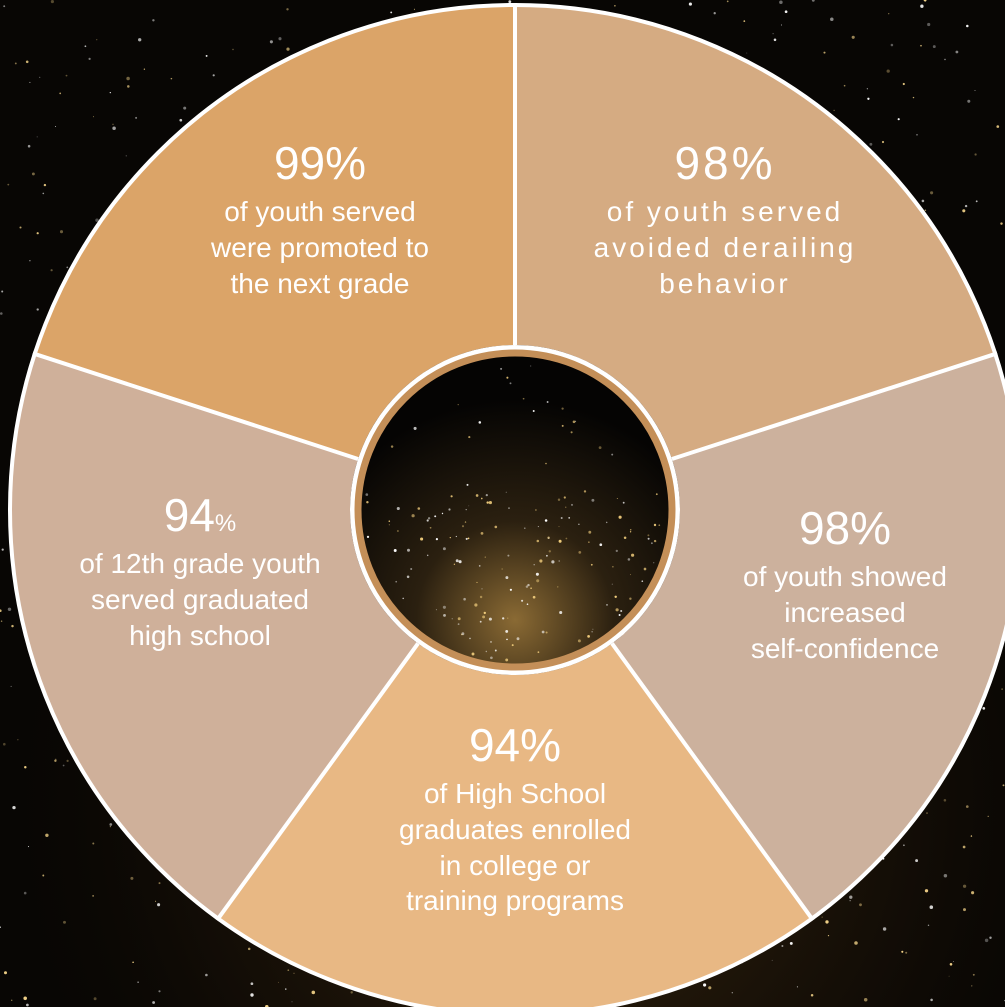 This screenshot has height=1007, width=1005. What do you see at coordinates (515, 745) in the screenshot?
I see `segment-college-percent: 94%` at bounding box center [515, 745].